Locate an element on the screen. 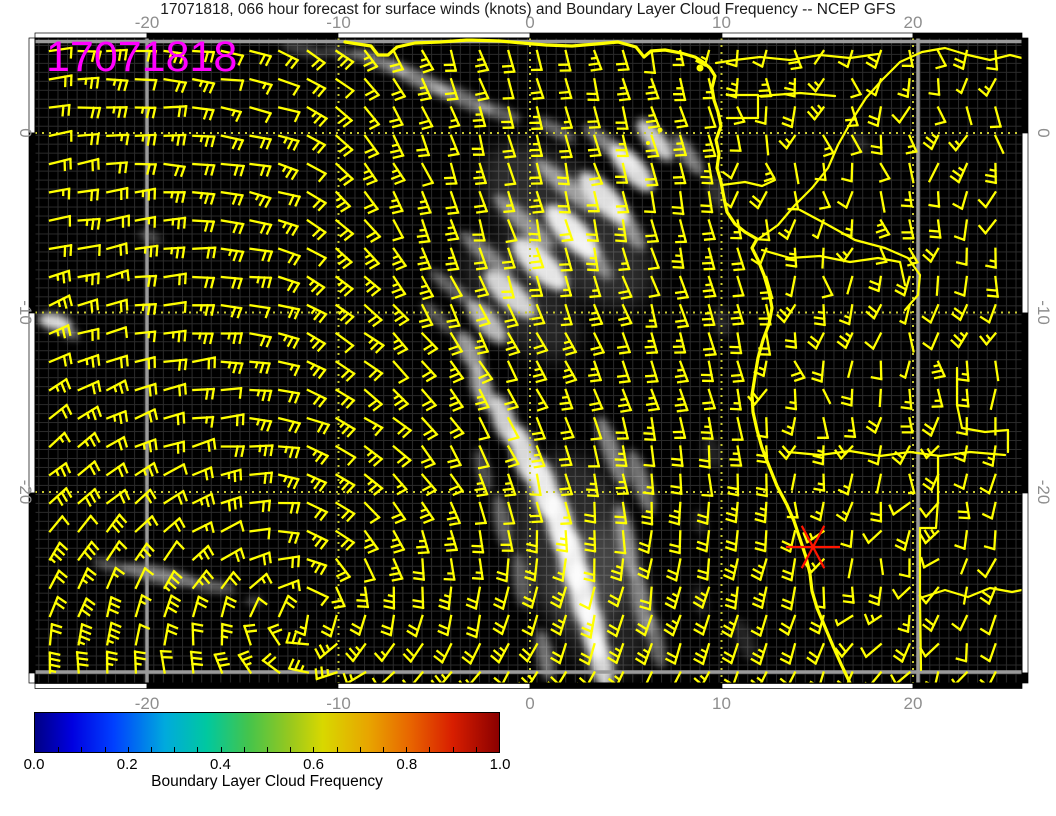  x-tick-label-bottom: 10 is located at coordinates (721, 703).